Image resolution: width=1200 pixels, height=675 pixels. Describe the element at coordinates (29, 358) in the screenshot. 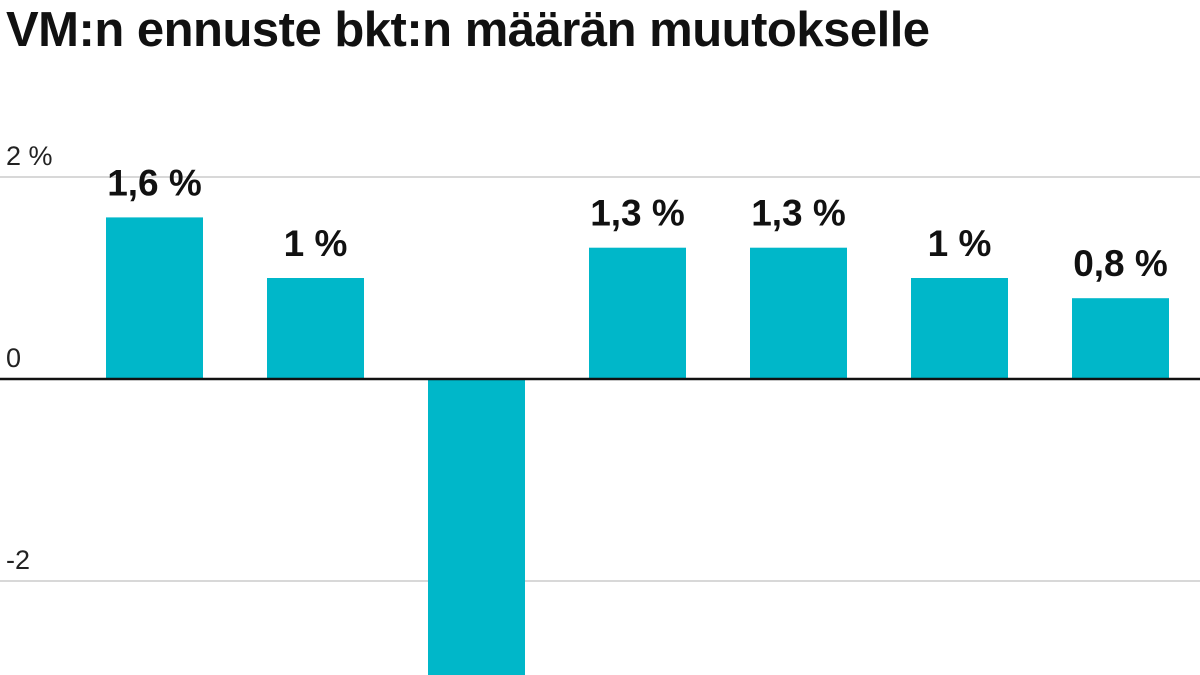

I see `y-axis-ticks: 2 % 0 -2` at that location.